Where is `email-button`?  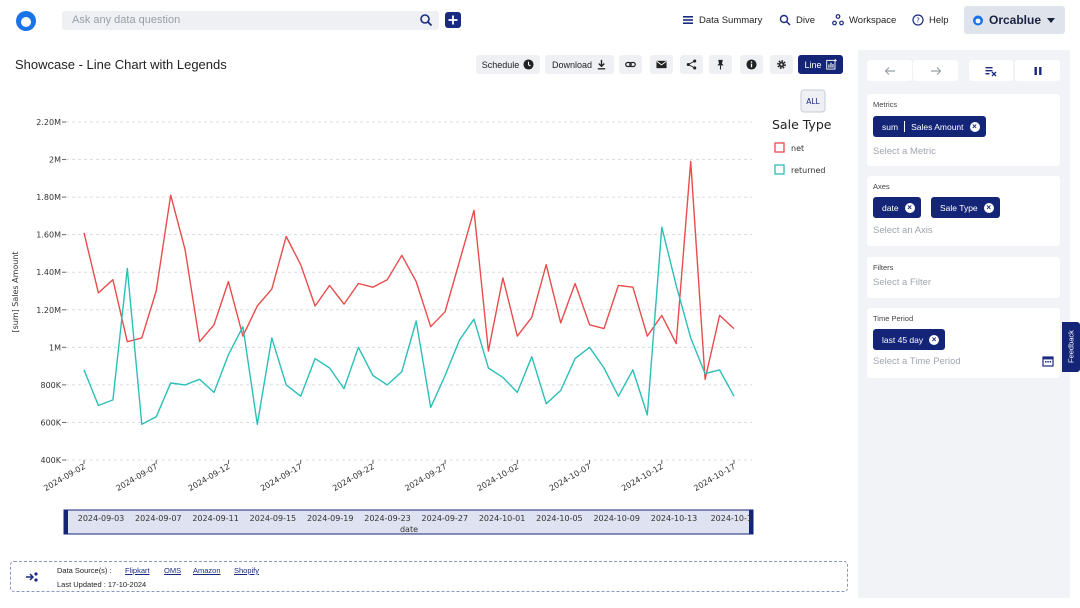
email-button is located at coordinates (661, 64).